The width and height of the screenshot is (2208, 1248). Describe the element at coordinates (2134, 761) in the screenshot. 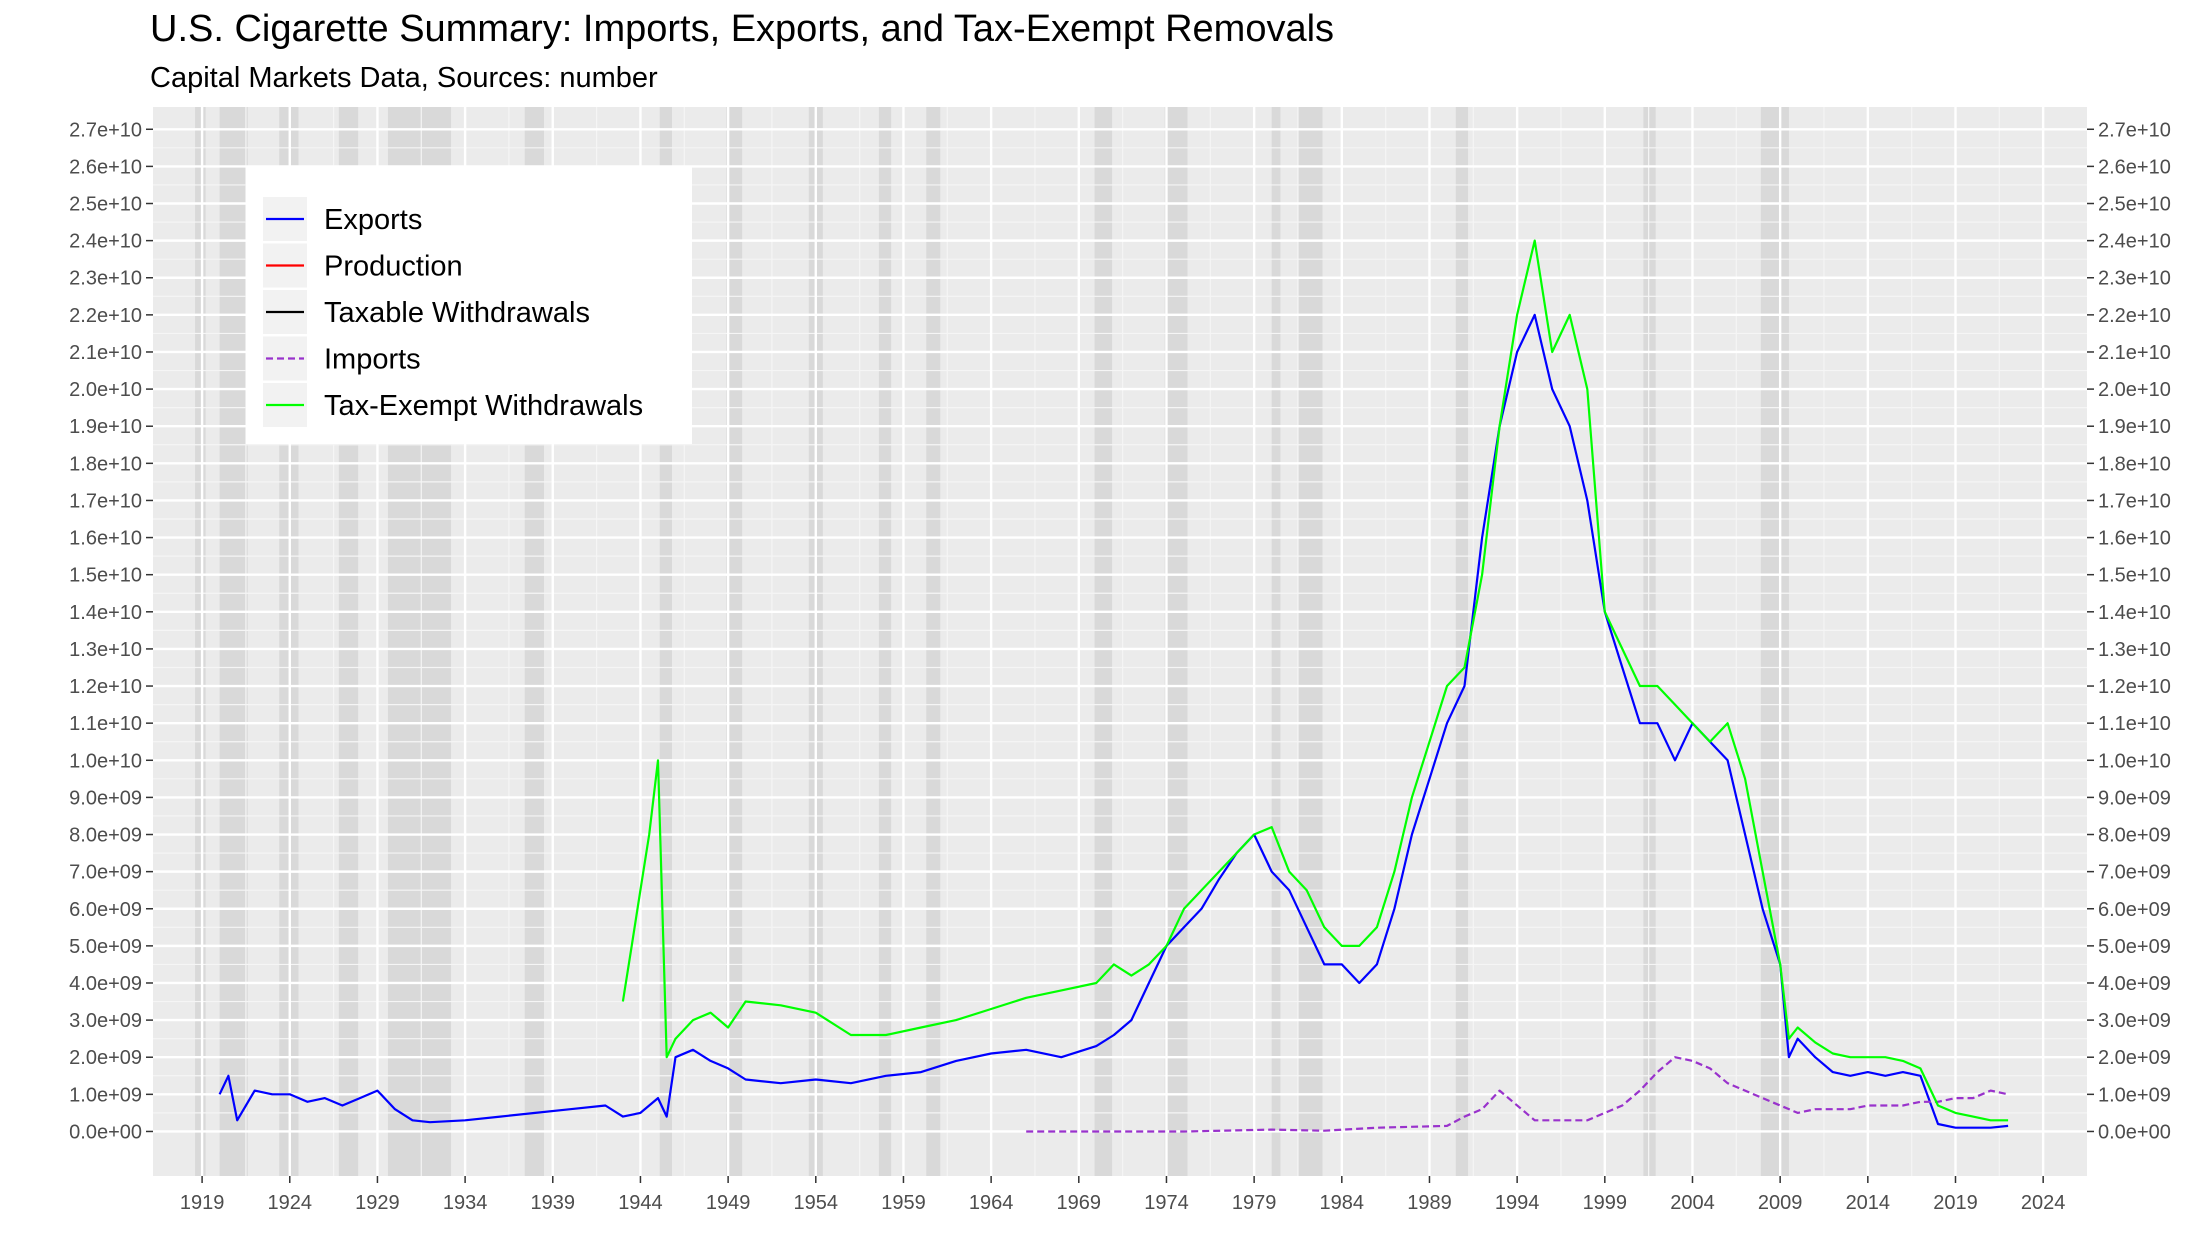

I see `y2-tick-label: 1.0e+10` at that location.